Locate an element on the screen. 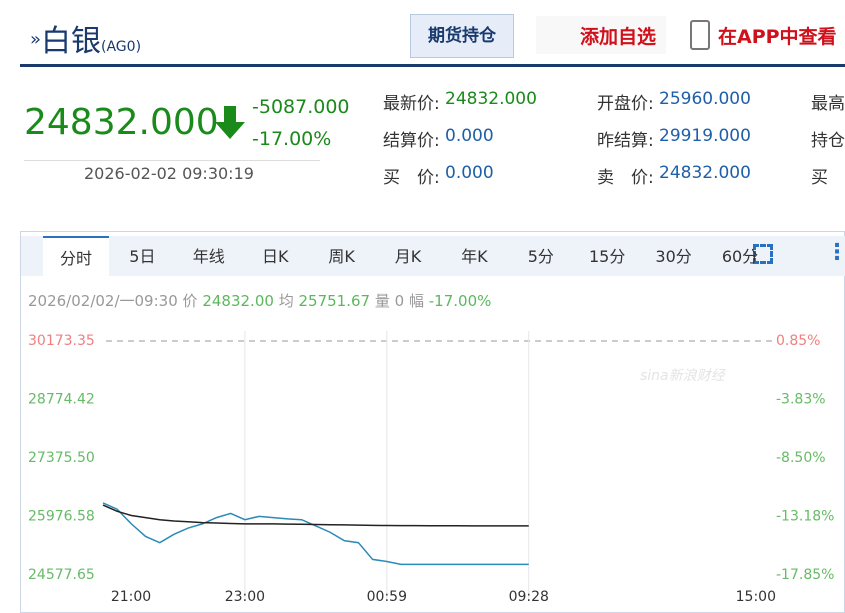 The height and width of the screenshot is (613, 845). code: (AG0) is located at coordinates (121, 47).